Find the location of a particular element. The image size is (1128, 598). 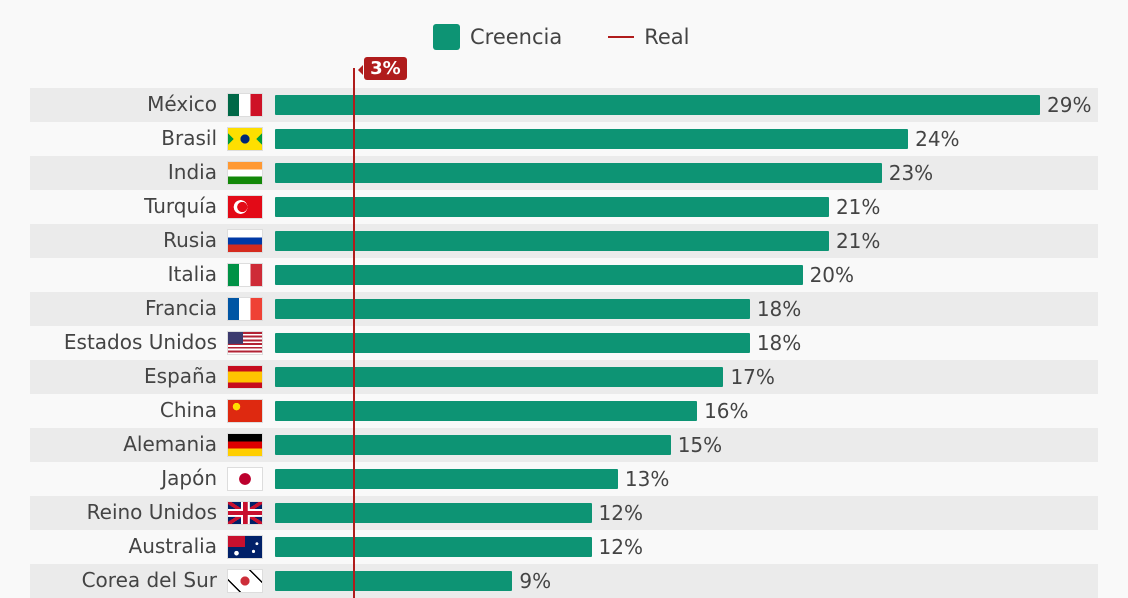

chart-row: Alemania 15% is located at coordinates (564, 445).